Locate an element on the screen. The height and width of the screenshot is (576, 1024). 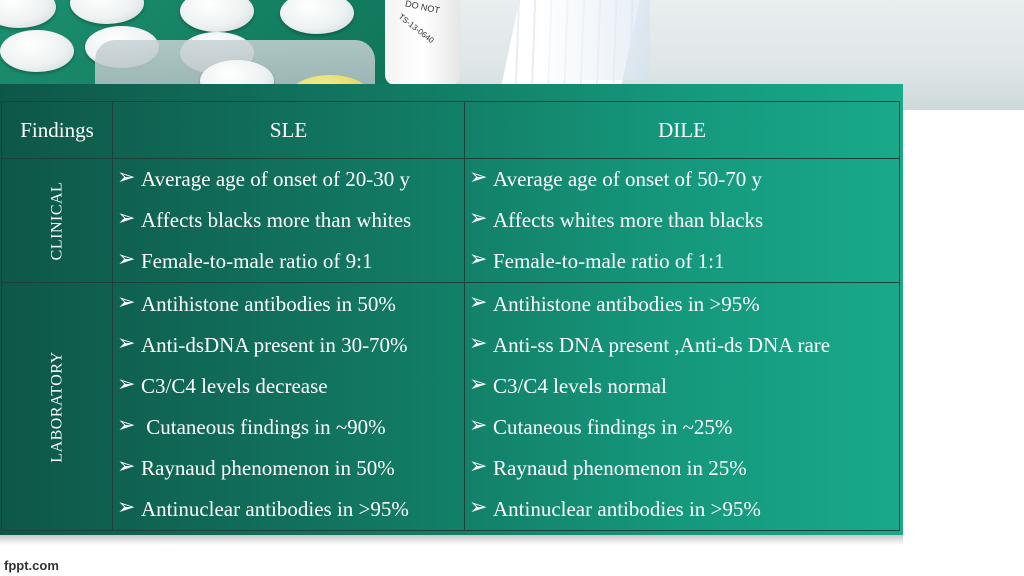
panel-shadow is located at coordinates (451, 540).